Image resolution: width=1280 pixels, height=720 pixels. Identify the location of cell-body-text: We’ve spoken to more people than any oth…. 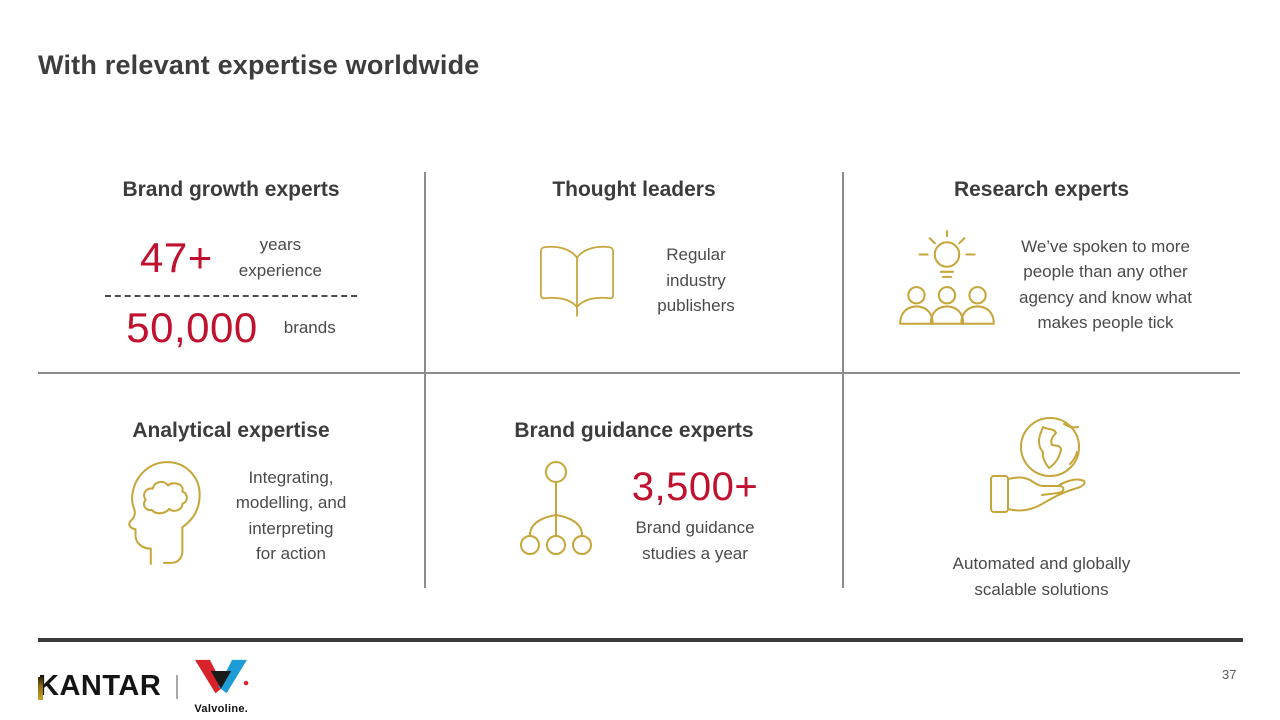
(1105, 284).